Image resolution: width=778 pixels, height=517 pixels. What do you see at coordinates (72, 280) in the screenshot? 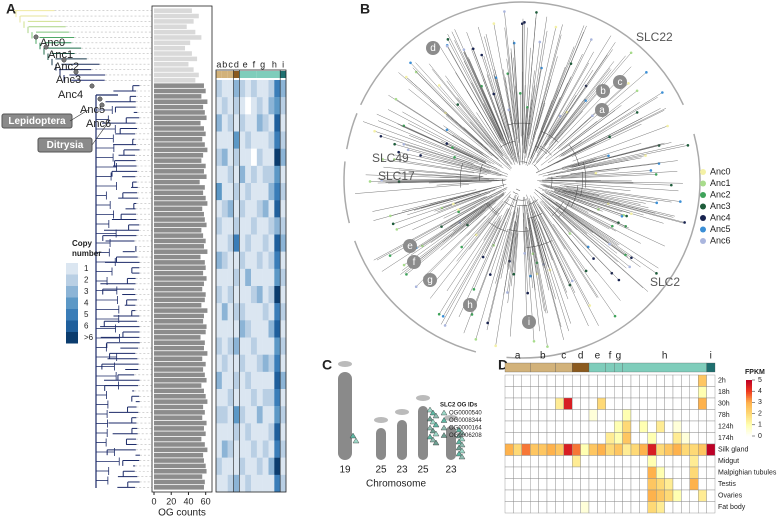
I see `colorbar-swatch` at bounding box center [72, 280].